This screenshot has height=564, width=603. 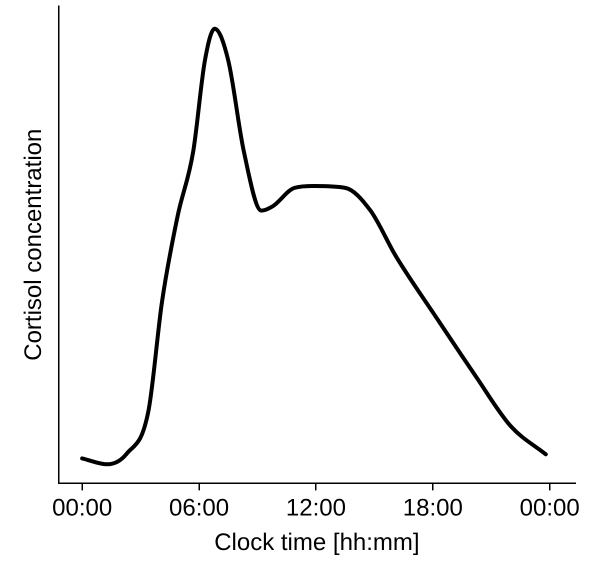 I want to click on x-tick-label: 18:00, so click(x=432, y=508).